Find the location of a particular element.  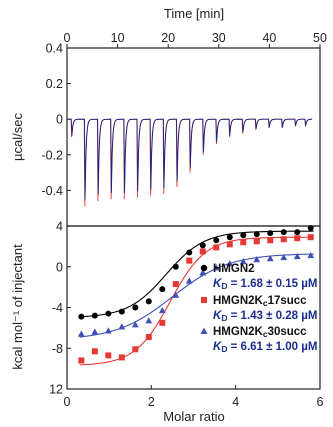

top-x-tick-label: 50 is located at coordinates (320, 38).